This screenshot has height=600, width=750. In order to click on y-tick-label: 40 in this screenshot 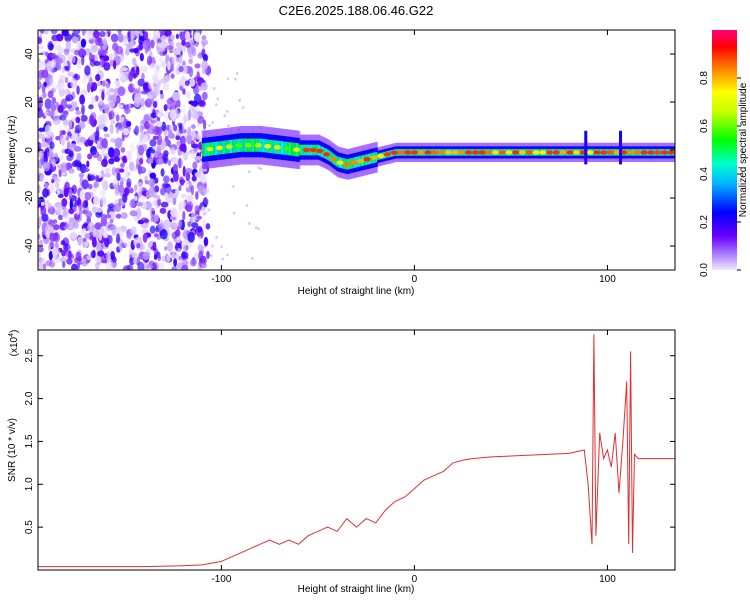, I will do `click(29, 54)`.